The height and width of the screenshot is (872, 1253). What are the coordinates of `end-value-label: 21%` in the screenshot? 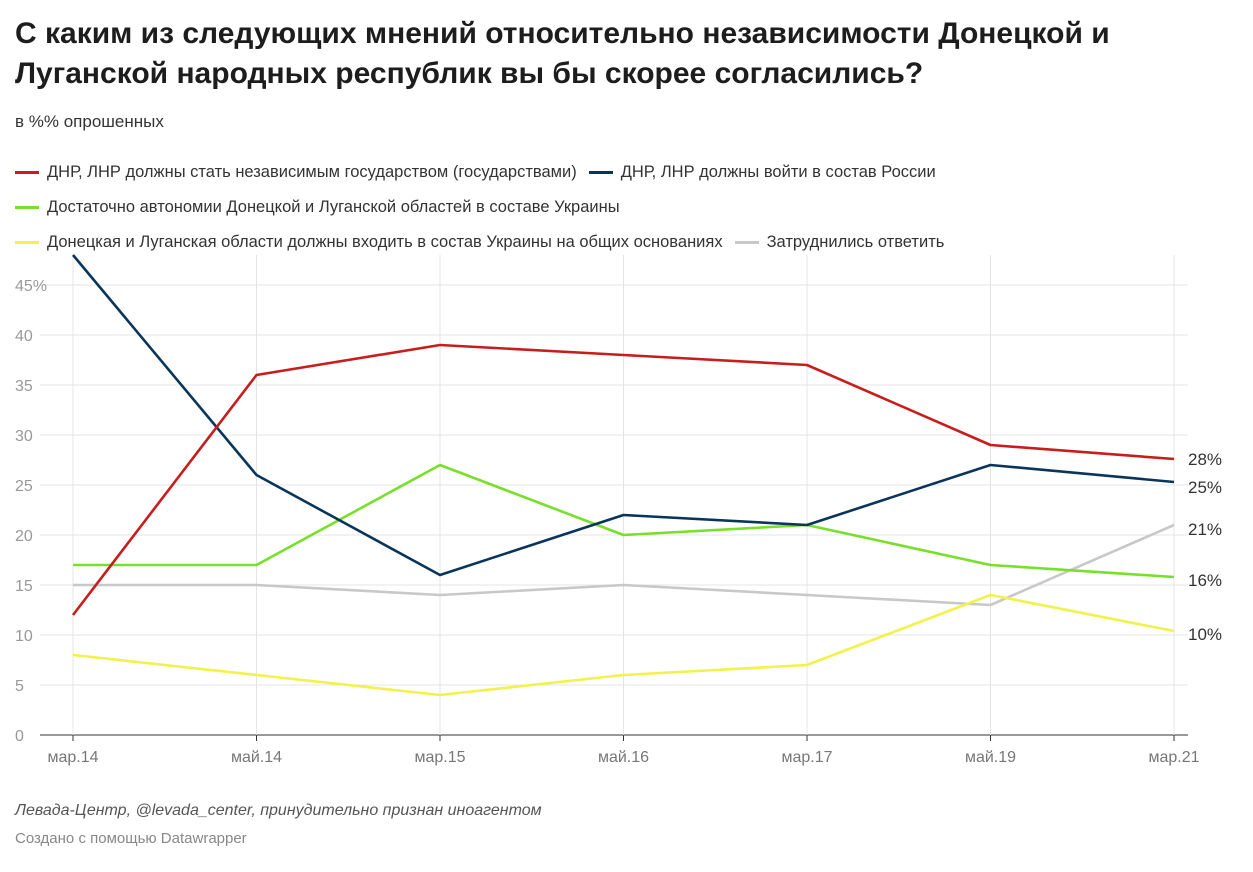 It's located at (1205, 529).